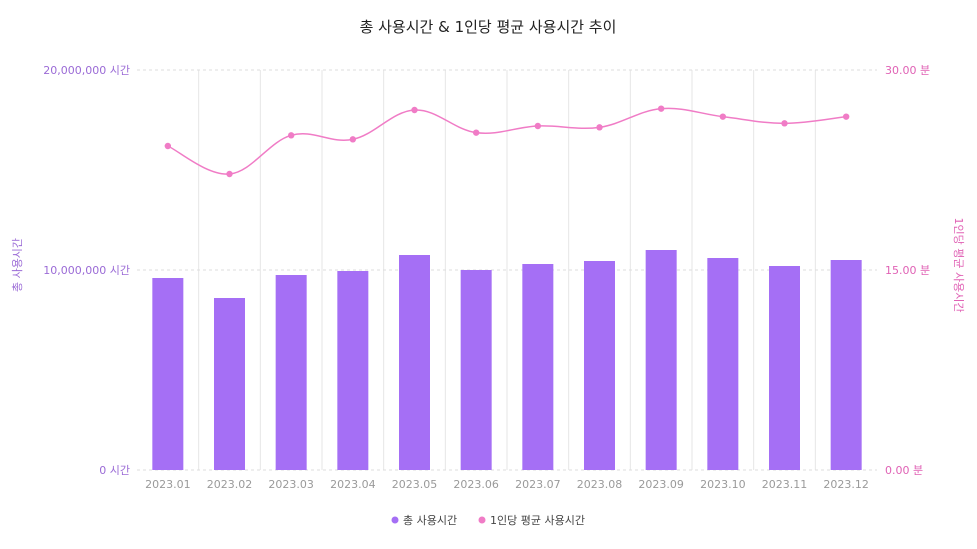  Describe the element at coordinates (846, 484) in the screenshot. I see `x-tick-label: 2023.12` at that location.